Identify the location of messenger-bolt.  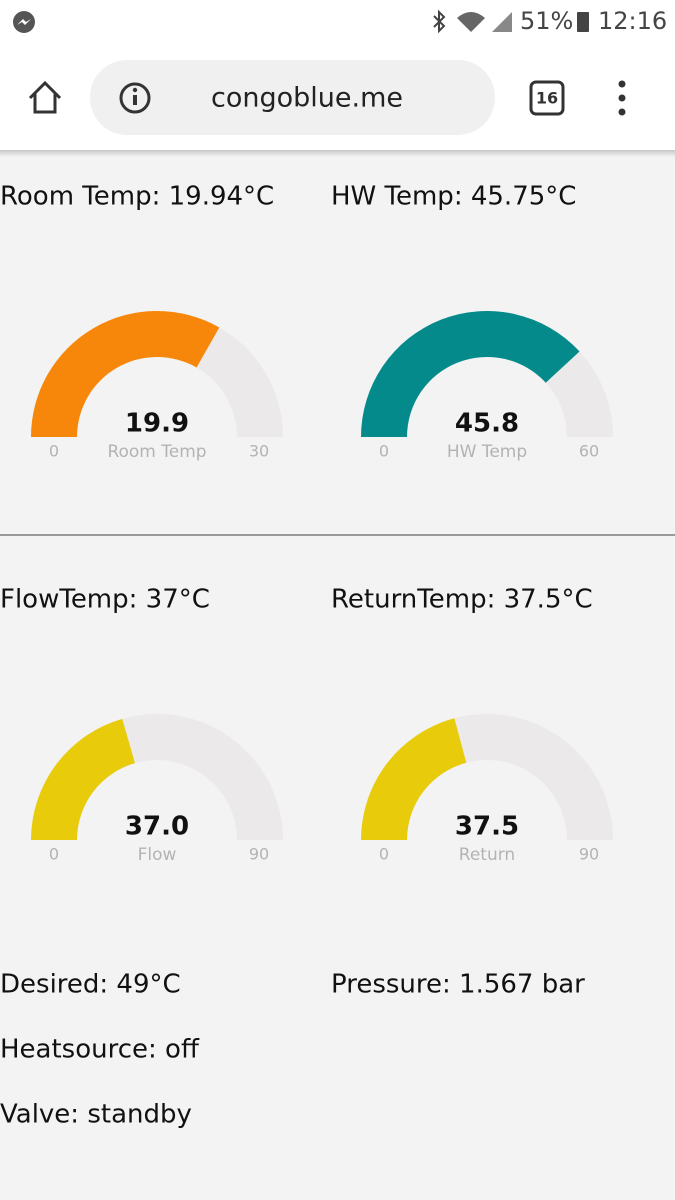
(24, 22).